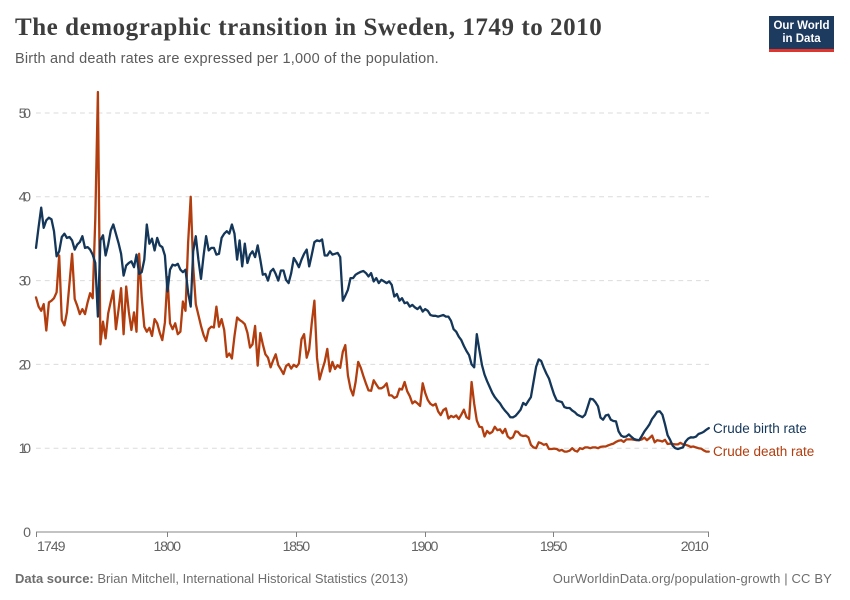  What do you see at coordinates (51, 547) in the screenshot?
I see `svg-text: 1749` at bounding box center [51, 547].